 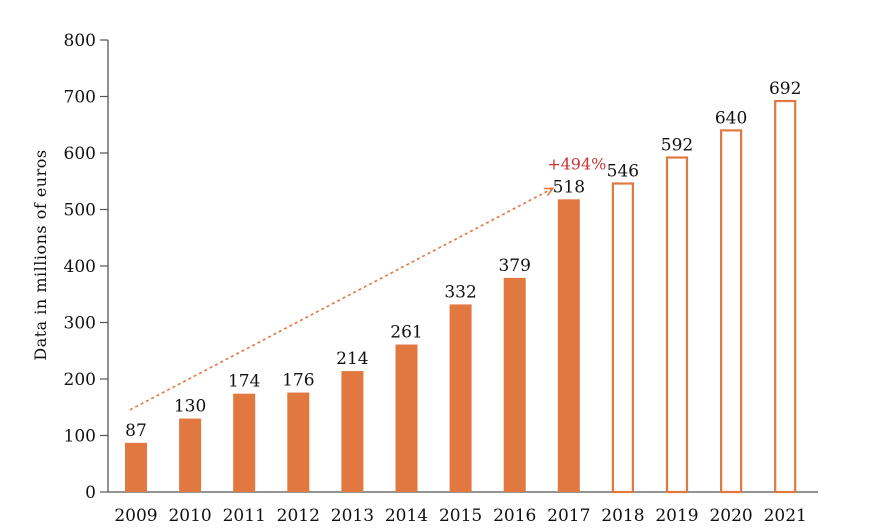 I want to click on x-tick-label: 2010, so click(x=189, y=516).